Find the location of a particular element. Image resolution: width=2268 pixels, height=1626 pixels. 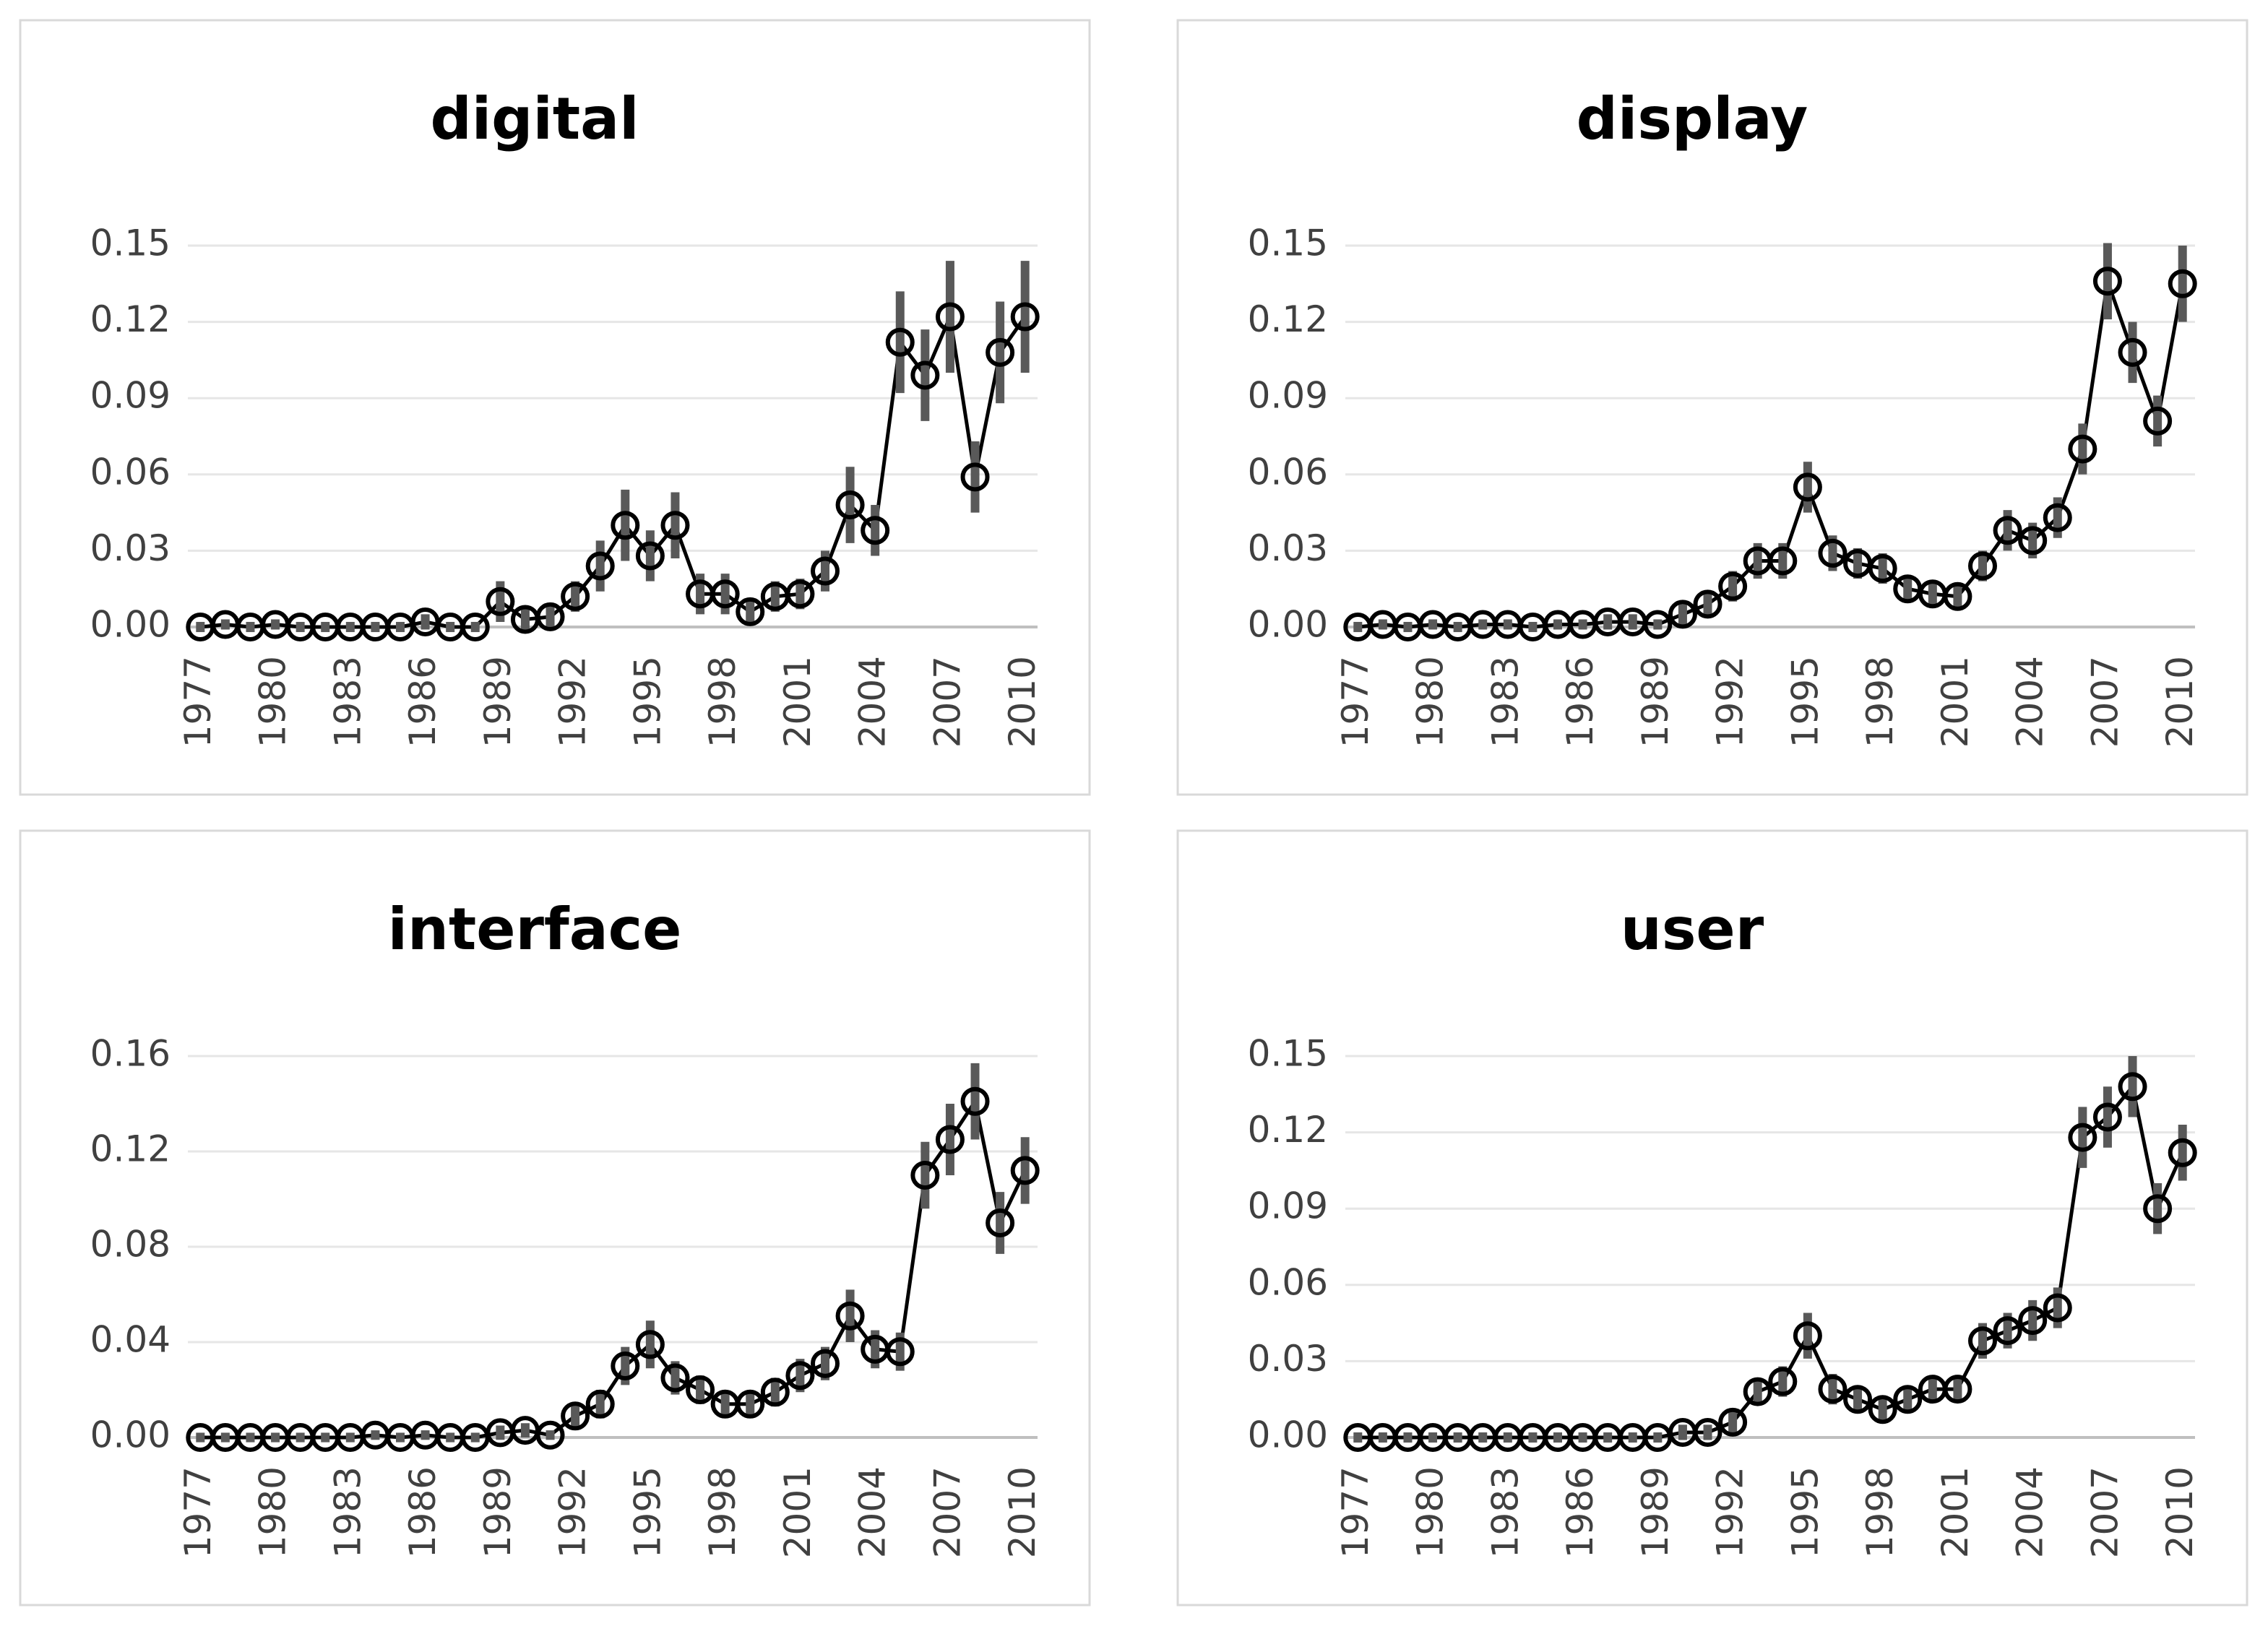

y-tick-label: 0.06 is located at coordinates (1288, 1282).